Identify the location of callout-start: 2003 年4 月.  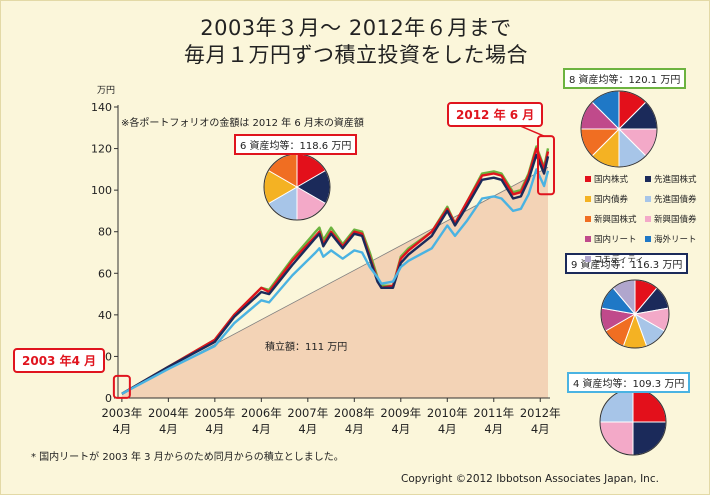
(59, 360).